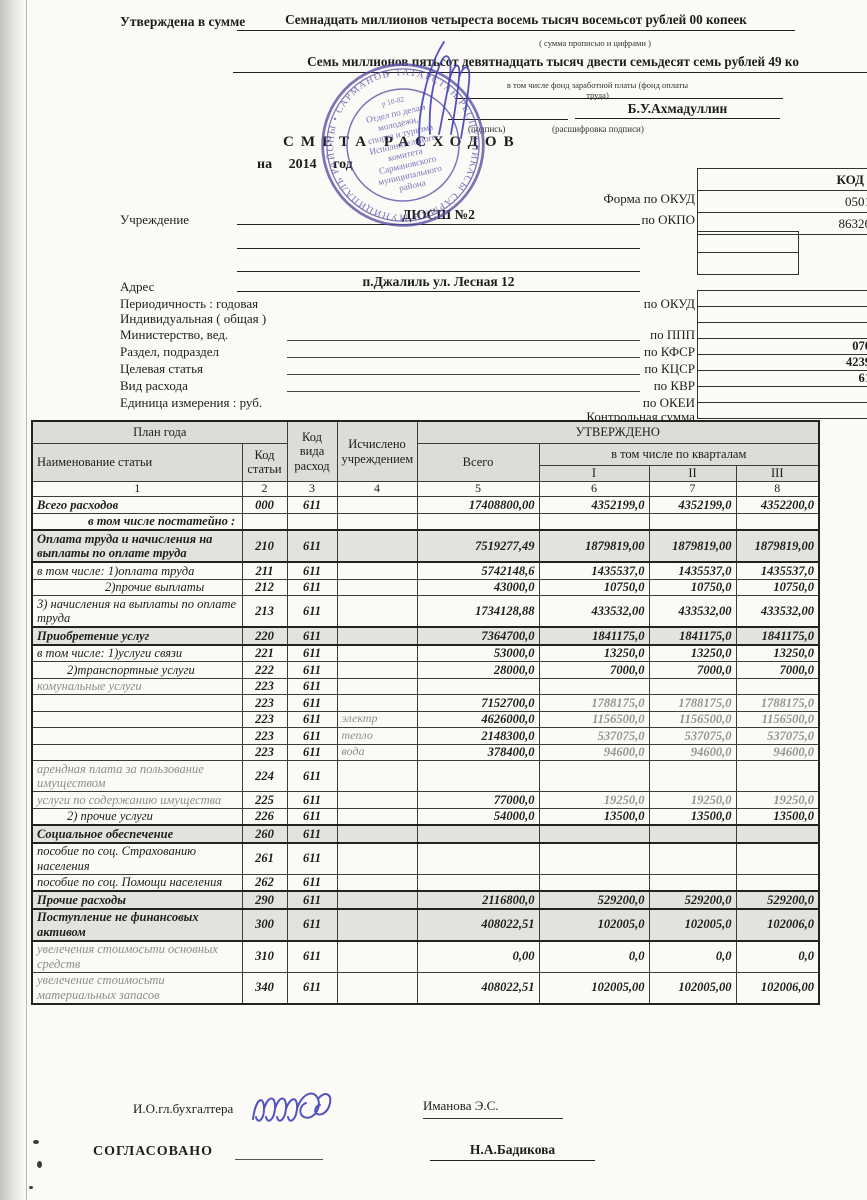 This screenshot has width=867, height=1200. Describe the element at coordinates (478, 505) in the screenshot. I see `row-total: 17408800,00` at that location.